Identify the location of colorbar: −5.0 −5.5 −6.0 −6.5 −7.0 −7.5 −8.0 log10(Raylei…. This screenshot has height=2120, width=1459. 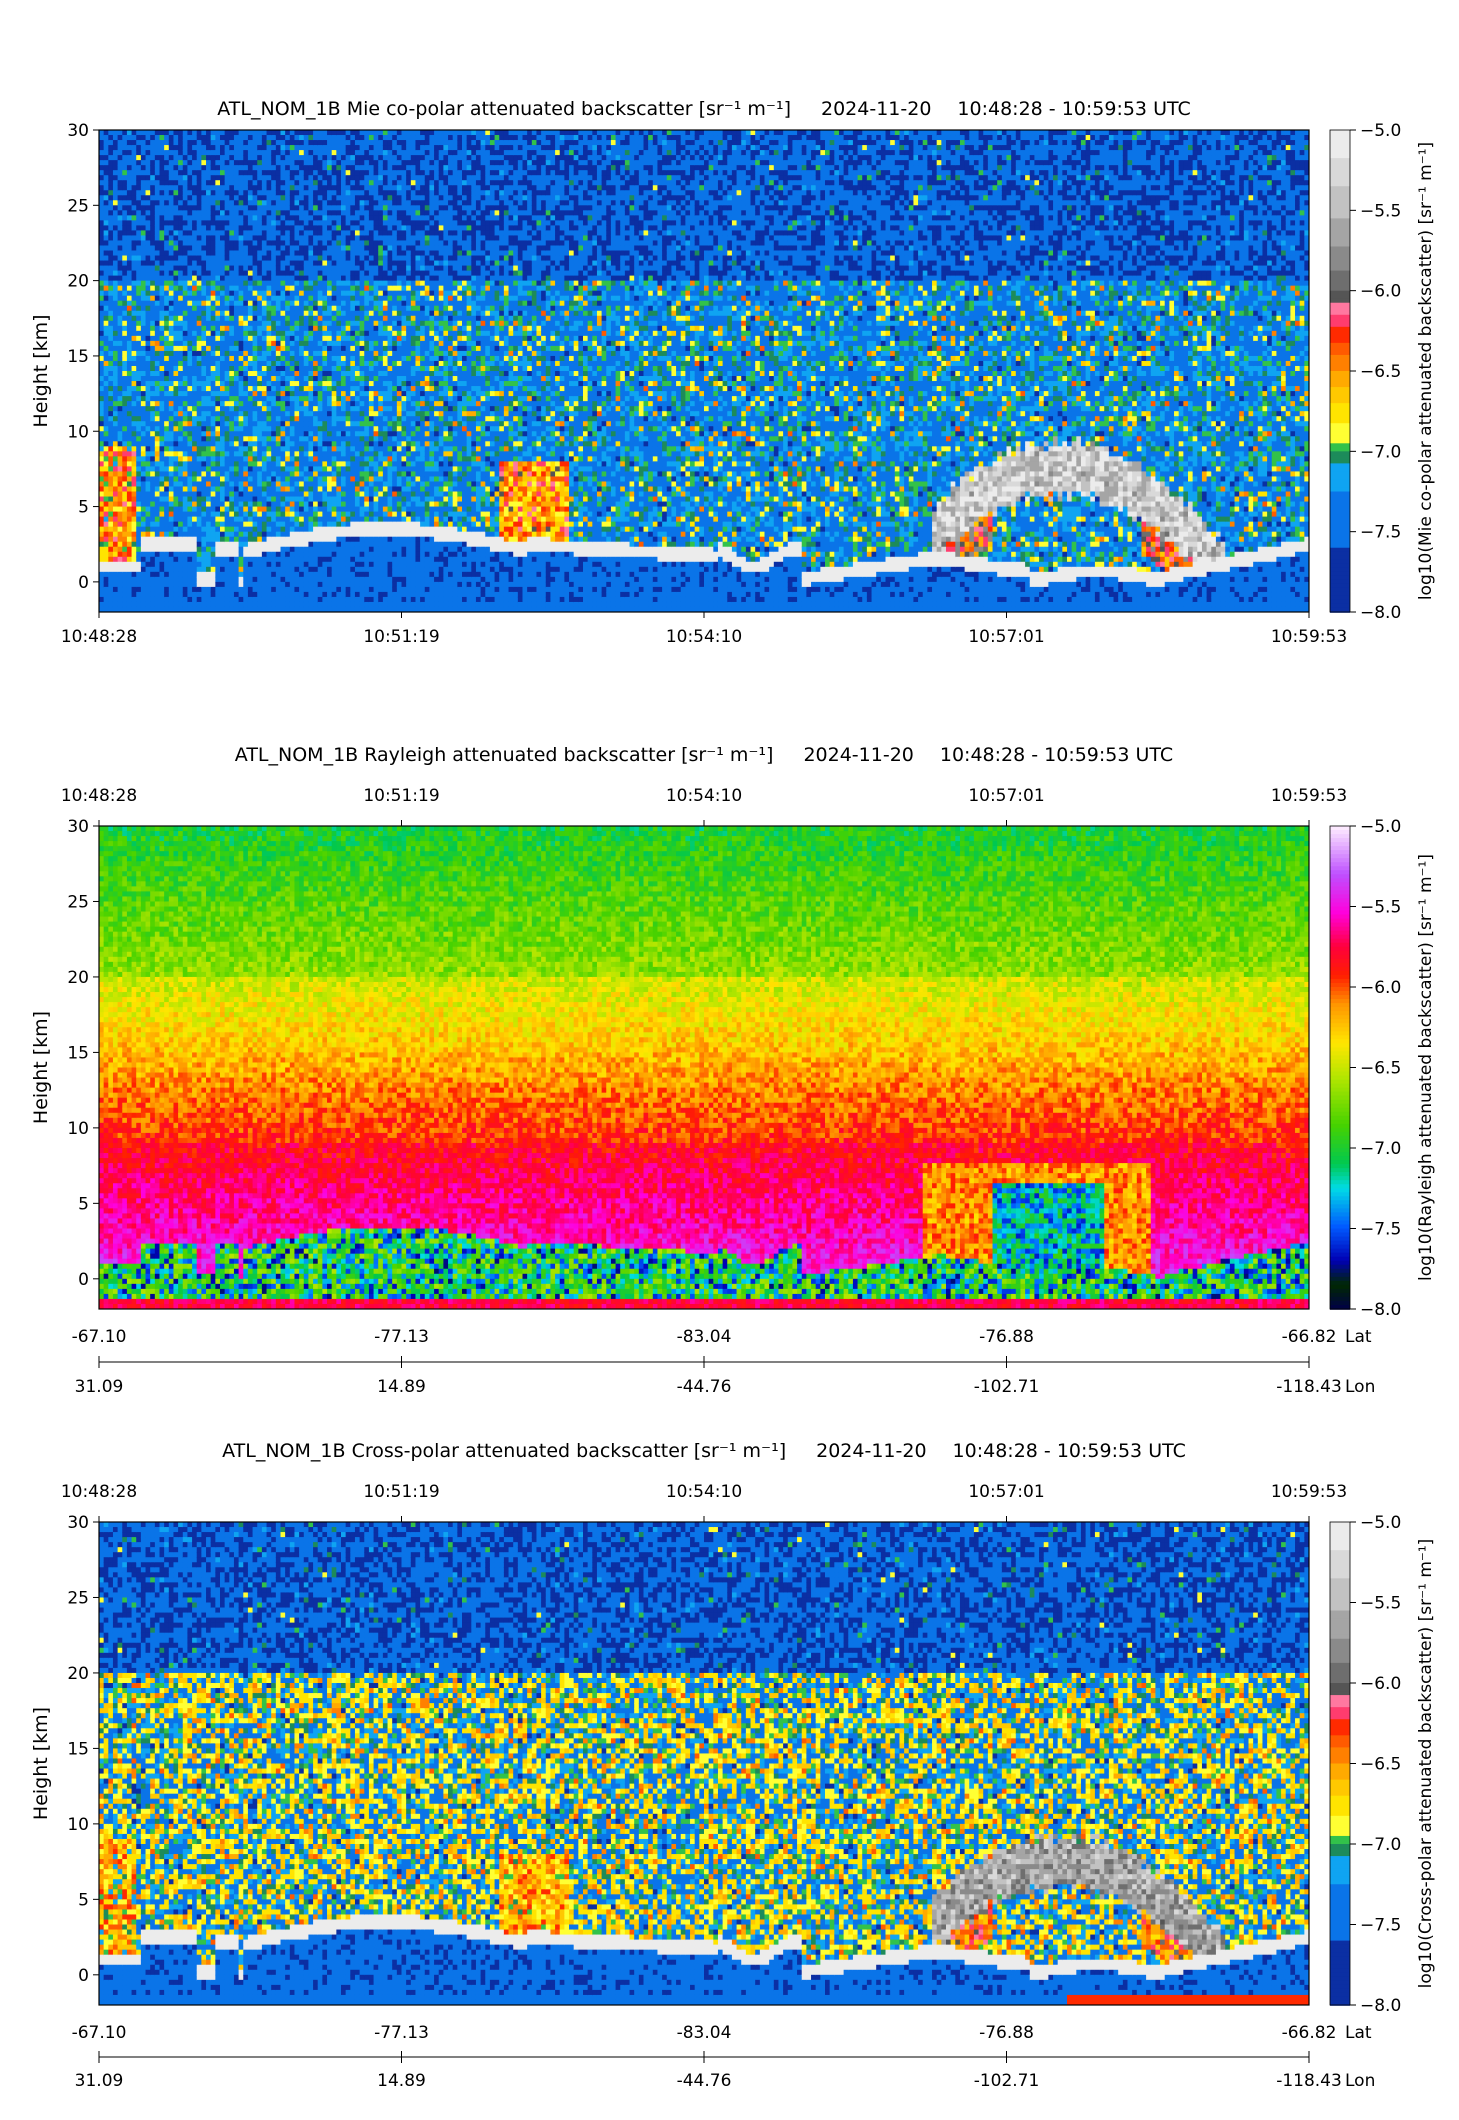
(1383, 1068).